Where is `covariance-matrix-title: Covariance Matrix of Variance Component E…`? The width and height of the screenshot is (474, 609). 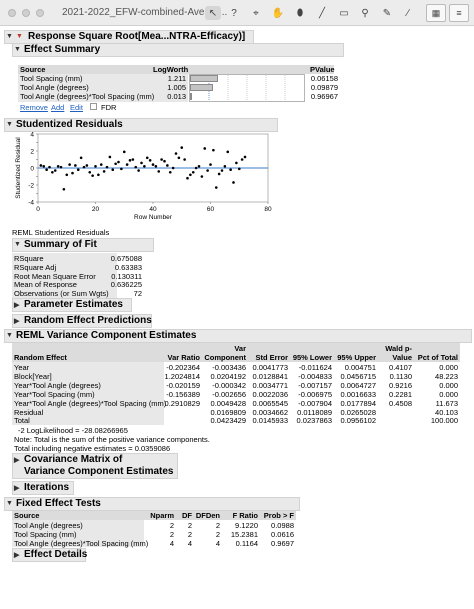 covariance-matrix-title: Covariance Matrix of Variance Component E… is located at coordinates (99, 465).